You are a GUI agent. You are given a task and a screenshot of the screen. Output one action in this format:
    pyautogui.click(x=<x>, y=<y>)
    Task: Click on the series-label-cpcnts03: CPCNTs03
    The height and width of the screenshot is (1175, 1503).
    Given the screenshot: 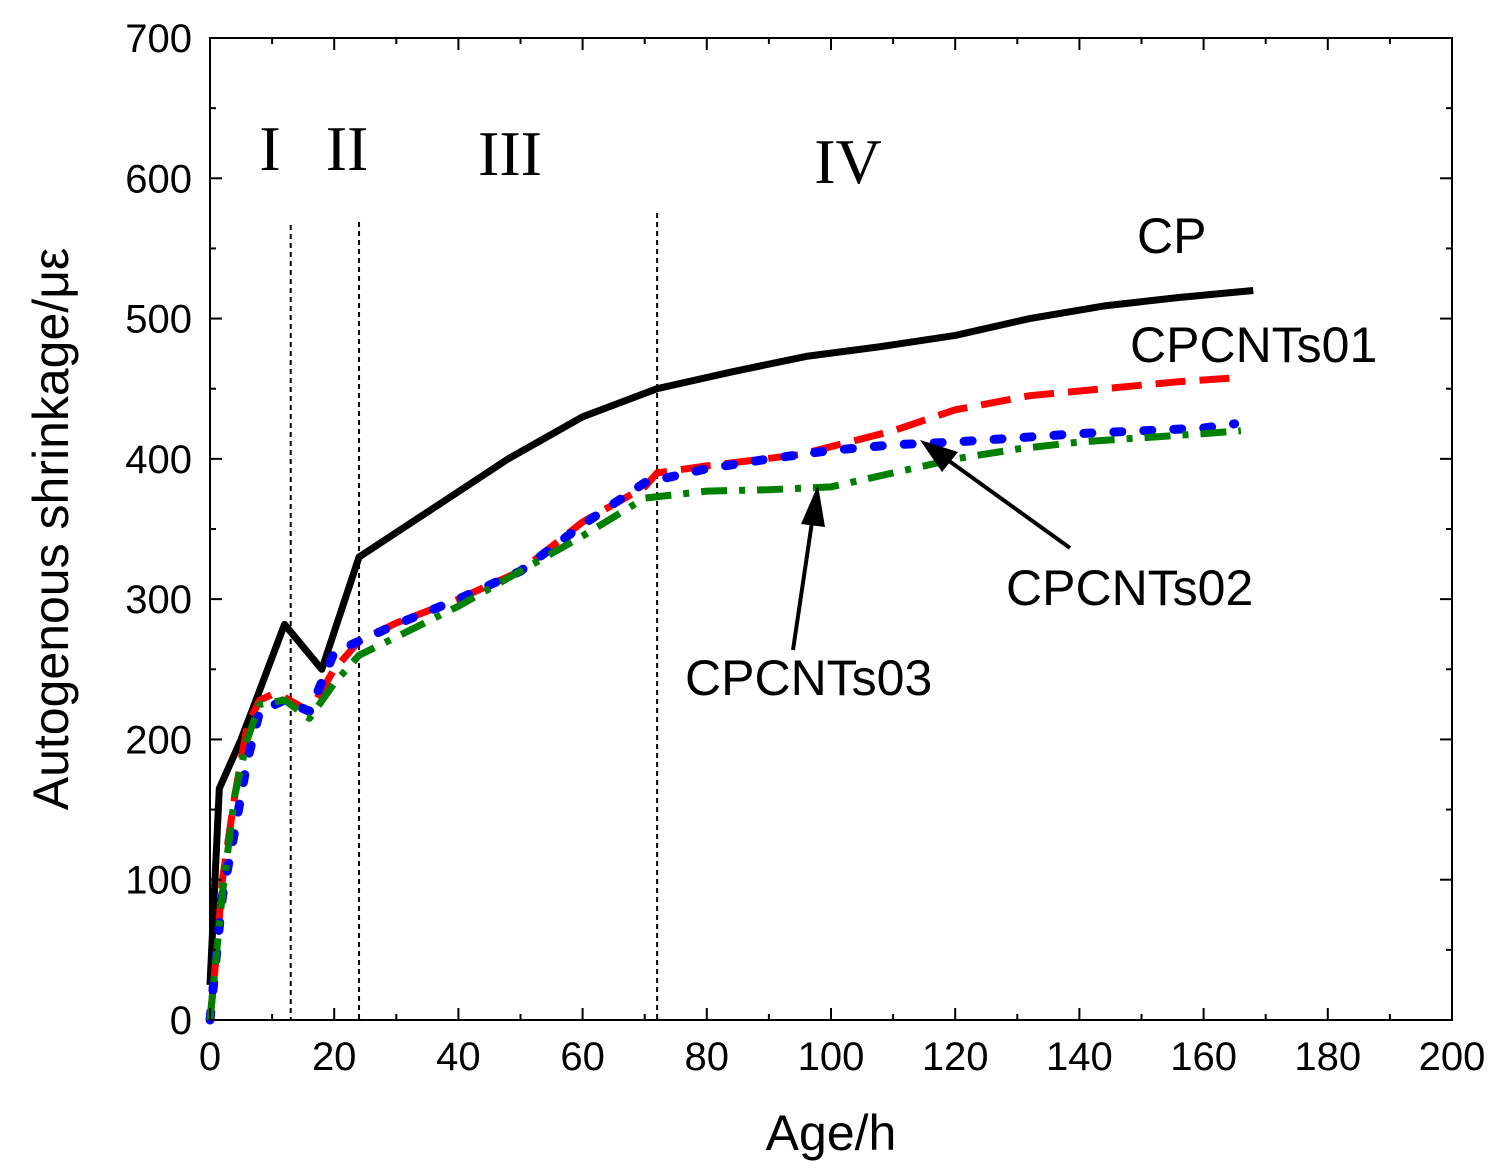 What is the action you would take?
    pyautogui.click(x=808, y=678)
    